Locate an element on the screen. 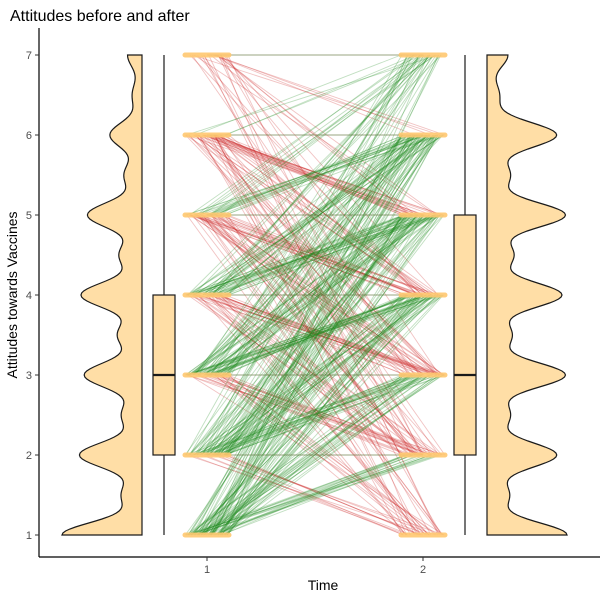 The image size is (600, 600). y-tick-label-1: 1 is located at coordinates (29, 536).